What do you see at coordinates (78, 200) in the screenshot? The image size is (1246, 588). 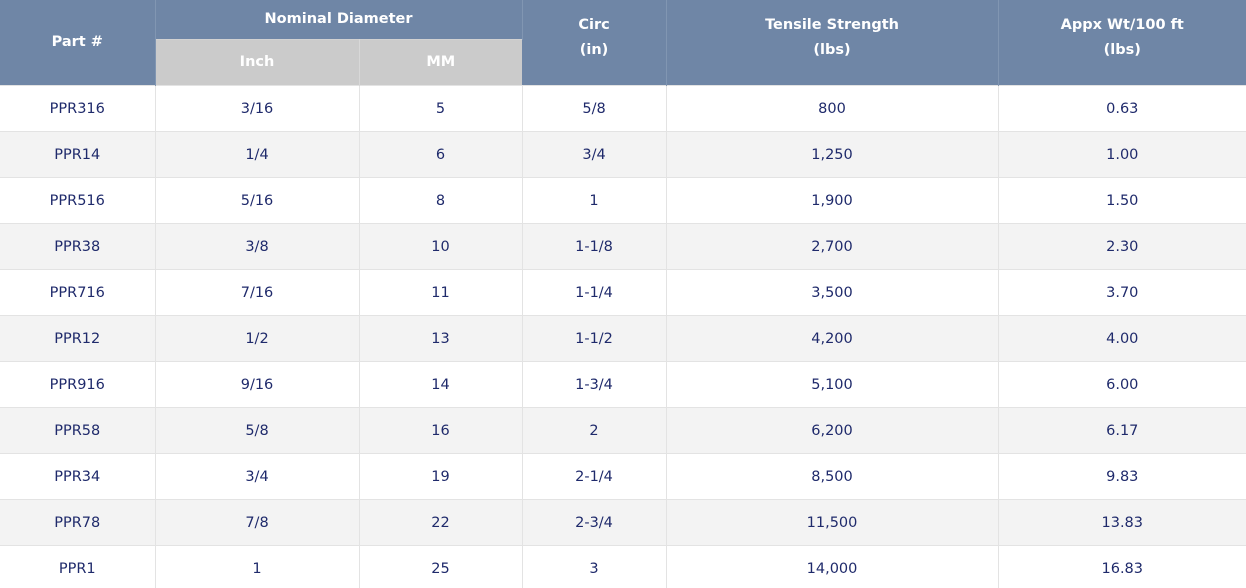 I see `cell-part-number: PPR516` at bounding box center [78, 200].